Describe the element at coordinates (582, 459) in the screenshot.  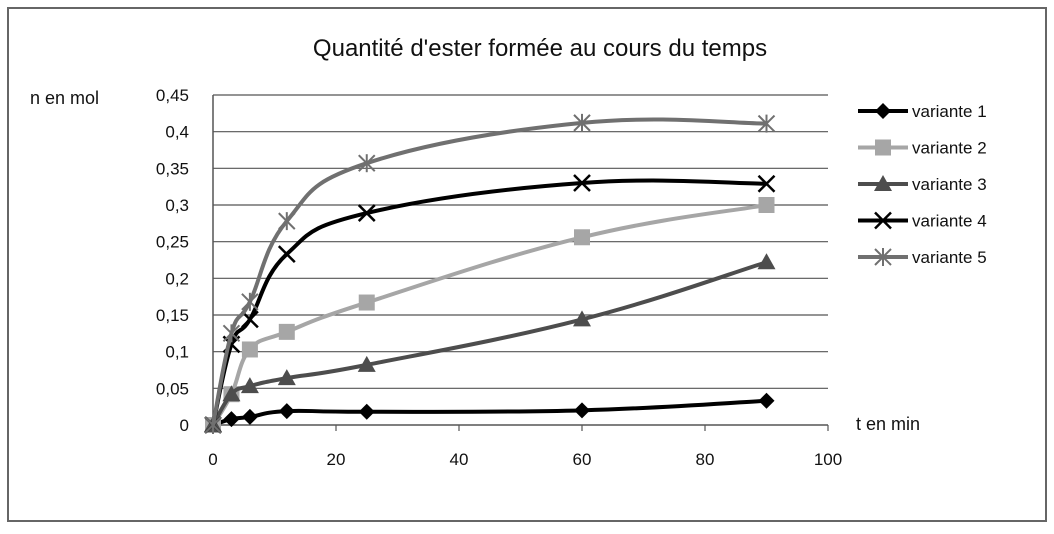
I see `x-tick-label: 60` at that location.